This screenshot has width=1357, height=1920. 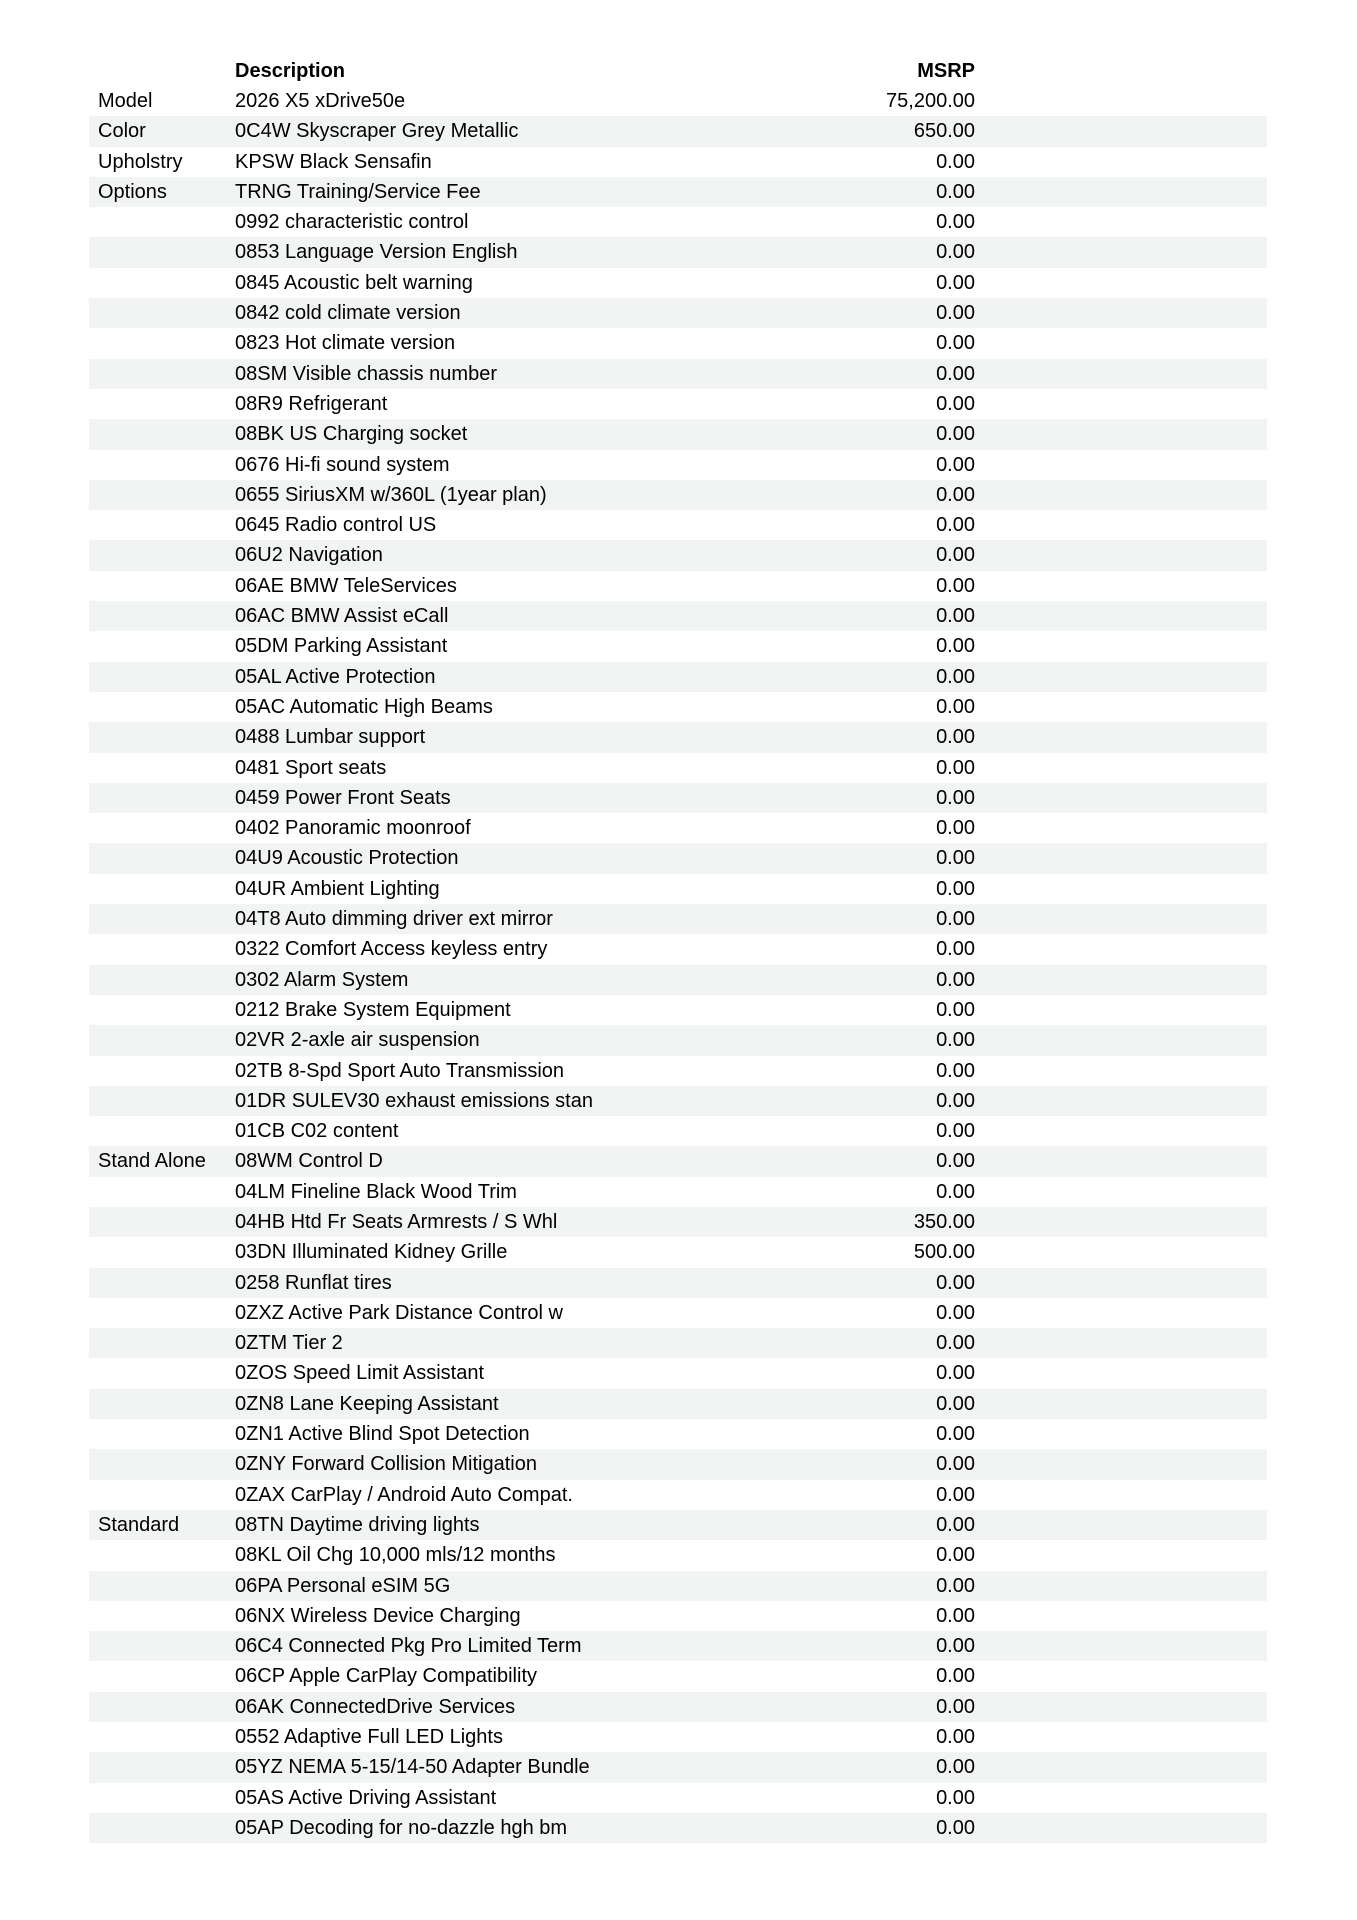 What do you see at coordinates (371, 1252) in the screenshot?
I see `row-description: 03DN Illuminated Kidney Grille` at bounding box center [371, 1252].